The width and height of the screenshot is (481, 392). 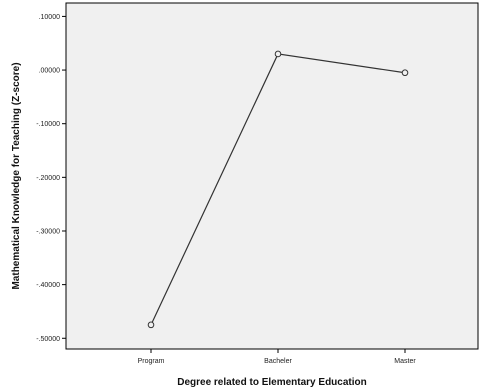 What do you see at coordinates (277, 357) in the screenshot?
I see `x-axis: Program Bacheler Master` at bounding box center [277, 357].